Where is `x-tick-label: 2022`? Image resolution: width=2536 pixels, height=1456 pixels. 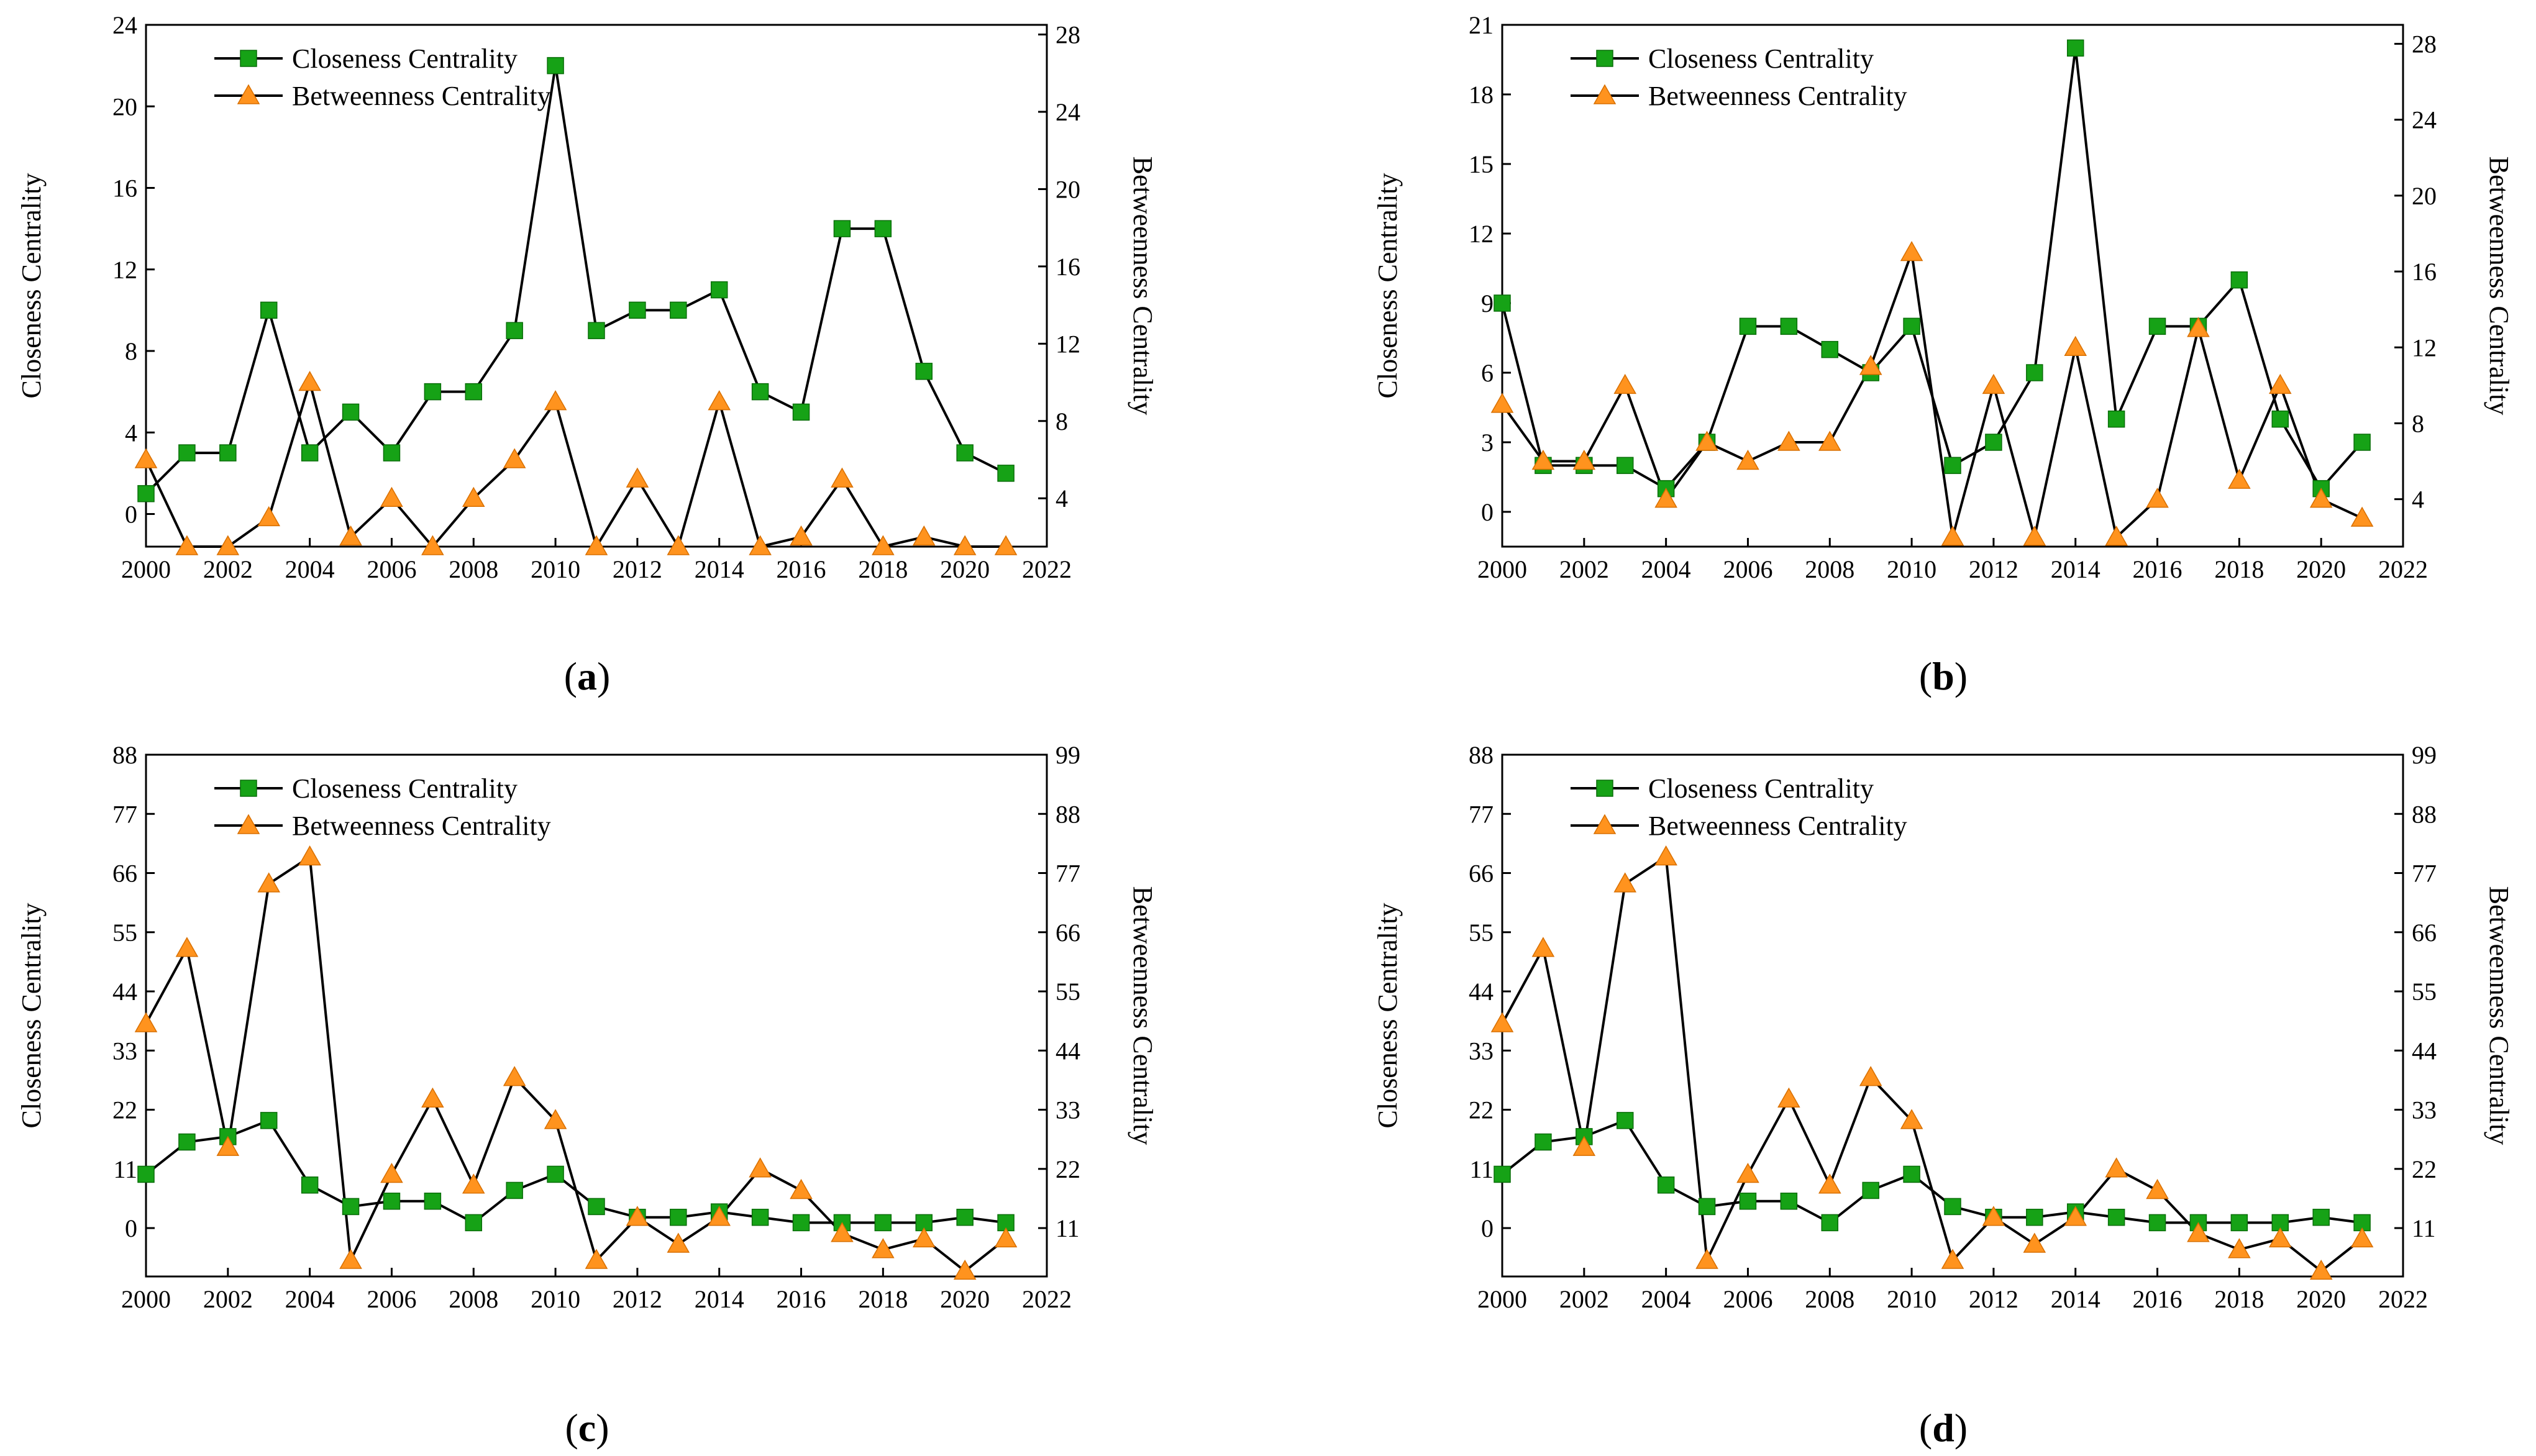
x-tick-label: 2022 is located at coordinates (1047, 1299).